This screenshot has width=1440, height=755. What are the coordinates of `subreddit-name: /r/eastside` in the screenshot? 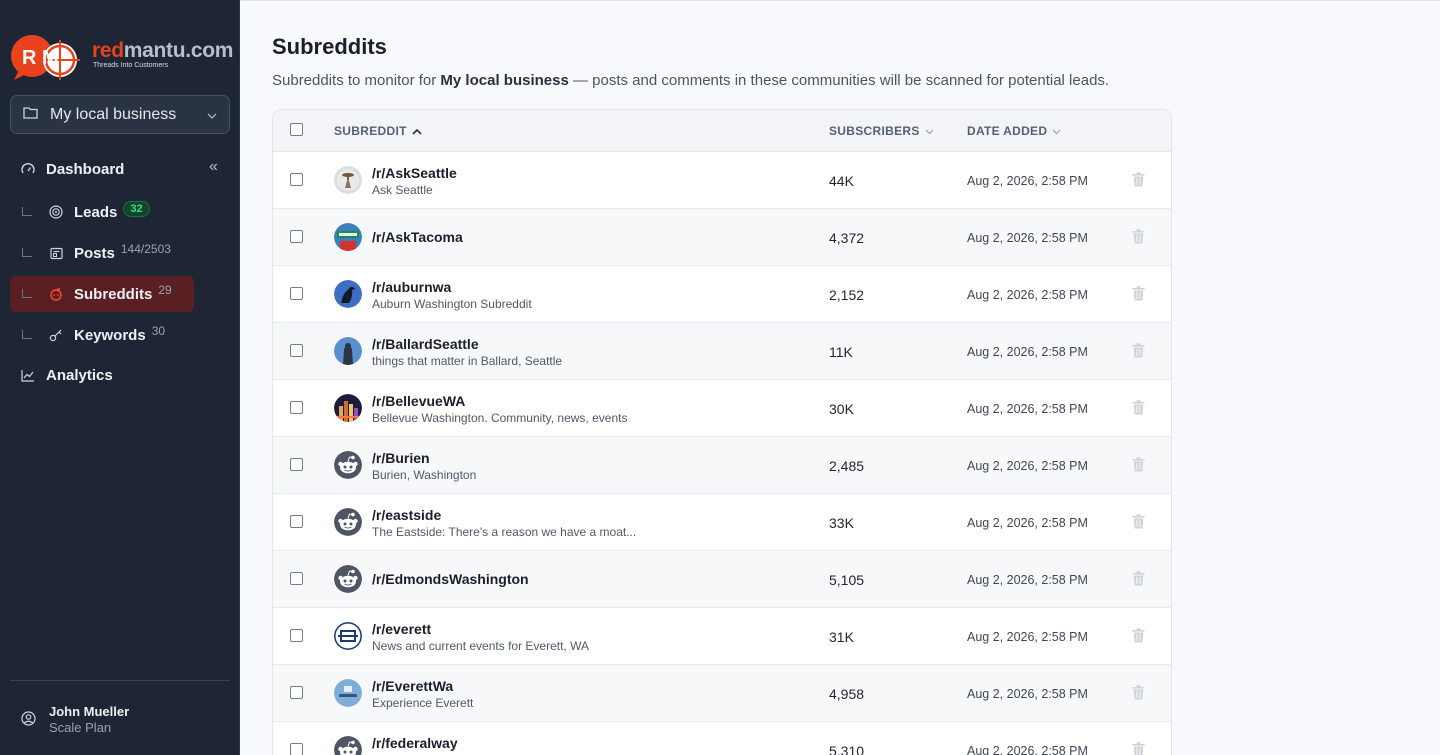 It's located at (407, 515).